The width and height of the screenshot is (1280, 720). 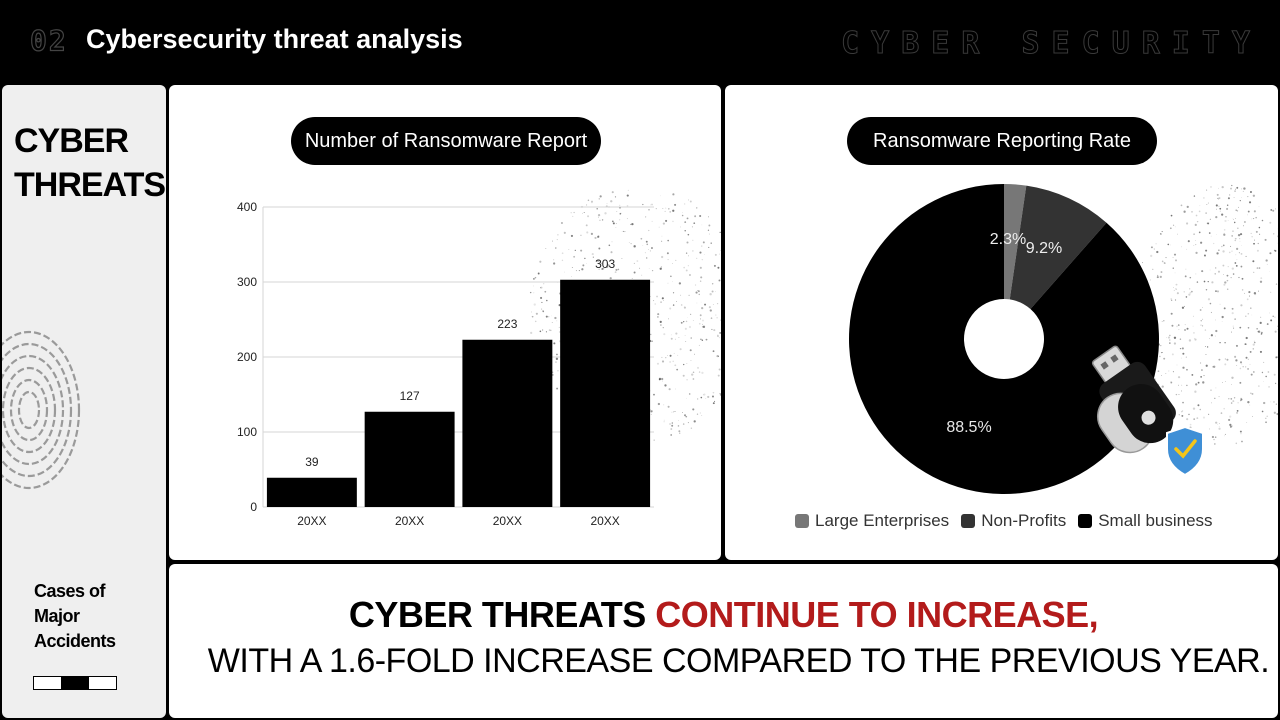 I want to click on bar-value-label: 39, so click(x=312, y=462).